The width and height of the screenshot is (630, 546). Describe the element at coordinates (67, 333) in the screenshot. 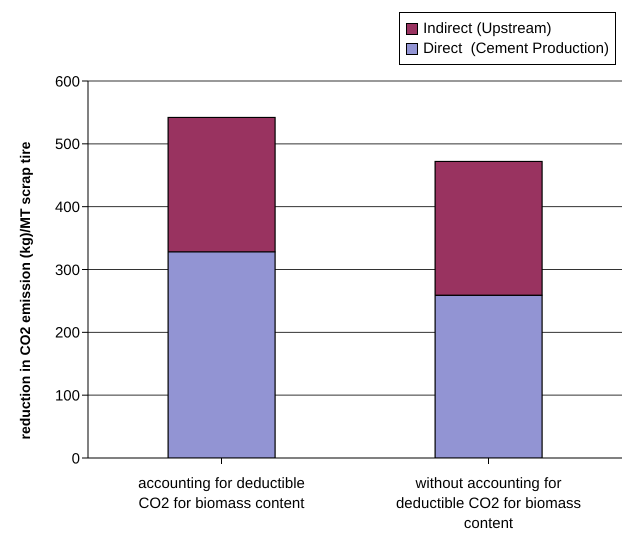

I see `y-tick-label: 200` at that location.